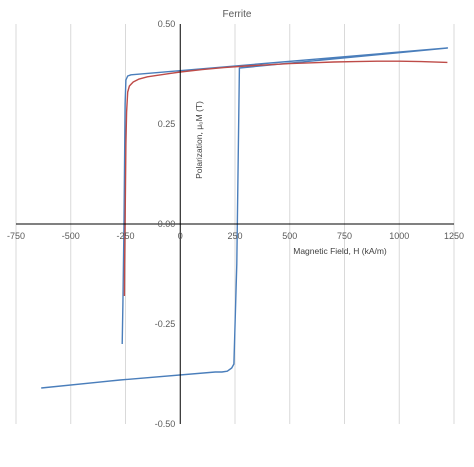  Describe the element at coordinates (289, 236) in the screenshot. I see `x-tick-label-5: 500` at that location.